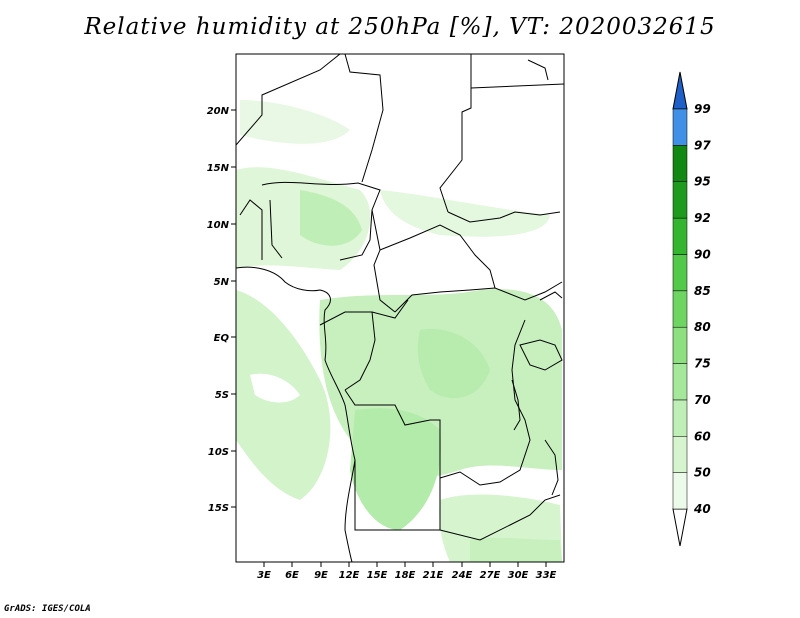 This screenshot has height=618, width=800. Describe the element at coordinates (221, 310) in the screenshot. I see `lat-axis: 20N 15N 10N 5N EQ 5S 10S 15S` at that location.